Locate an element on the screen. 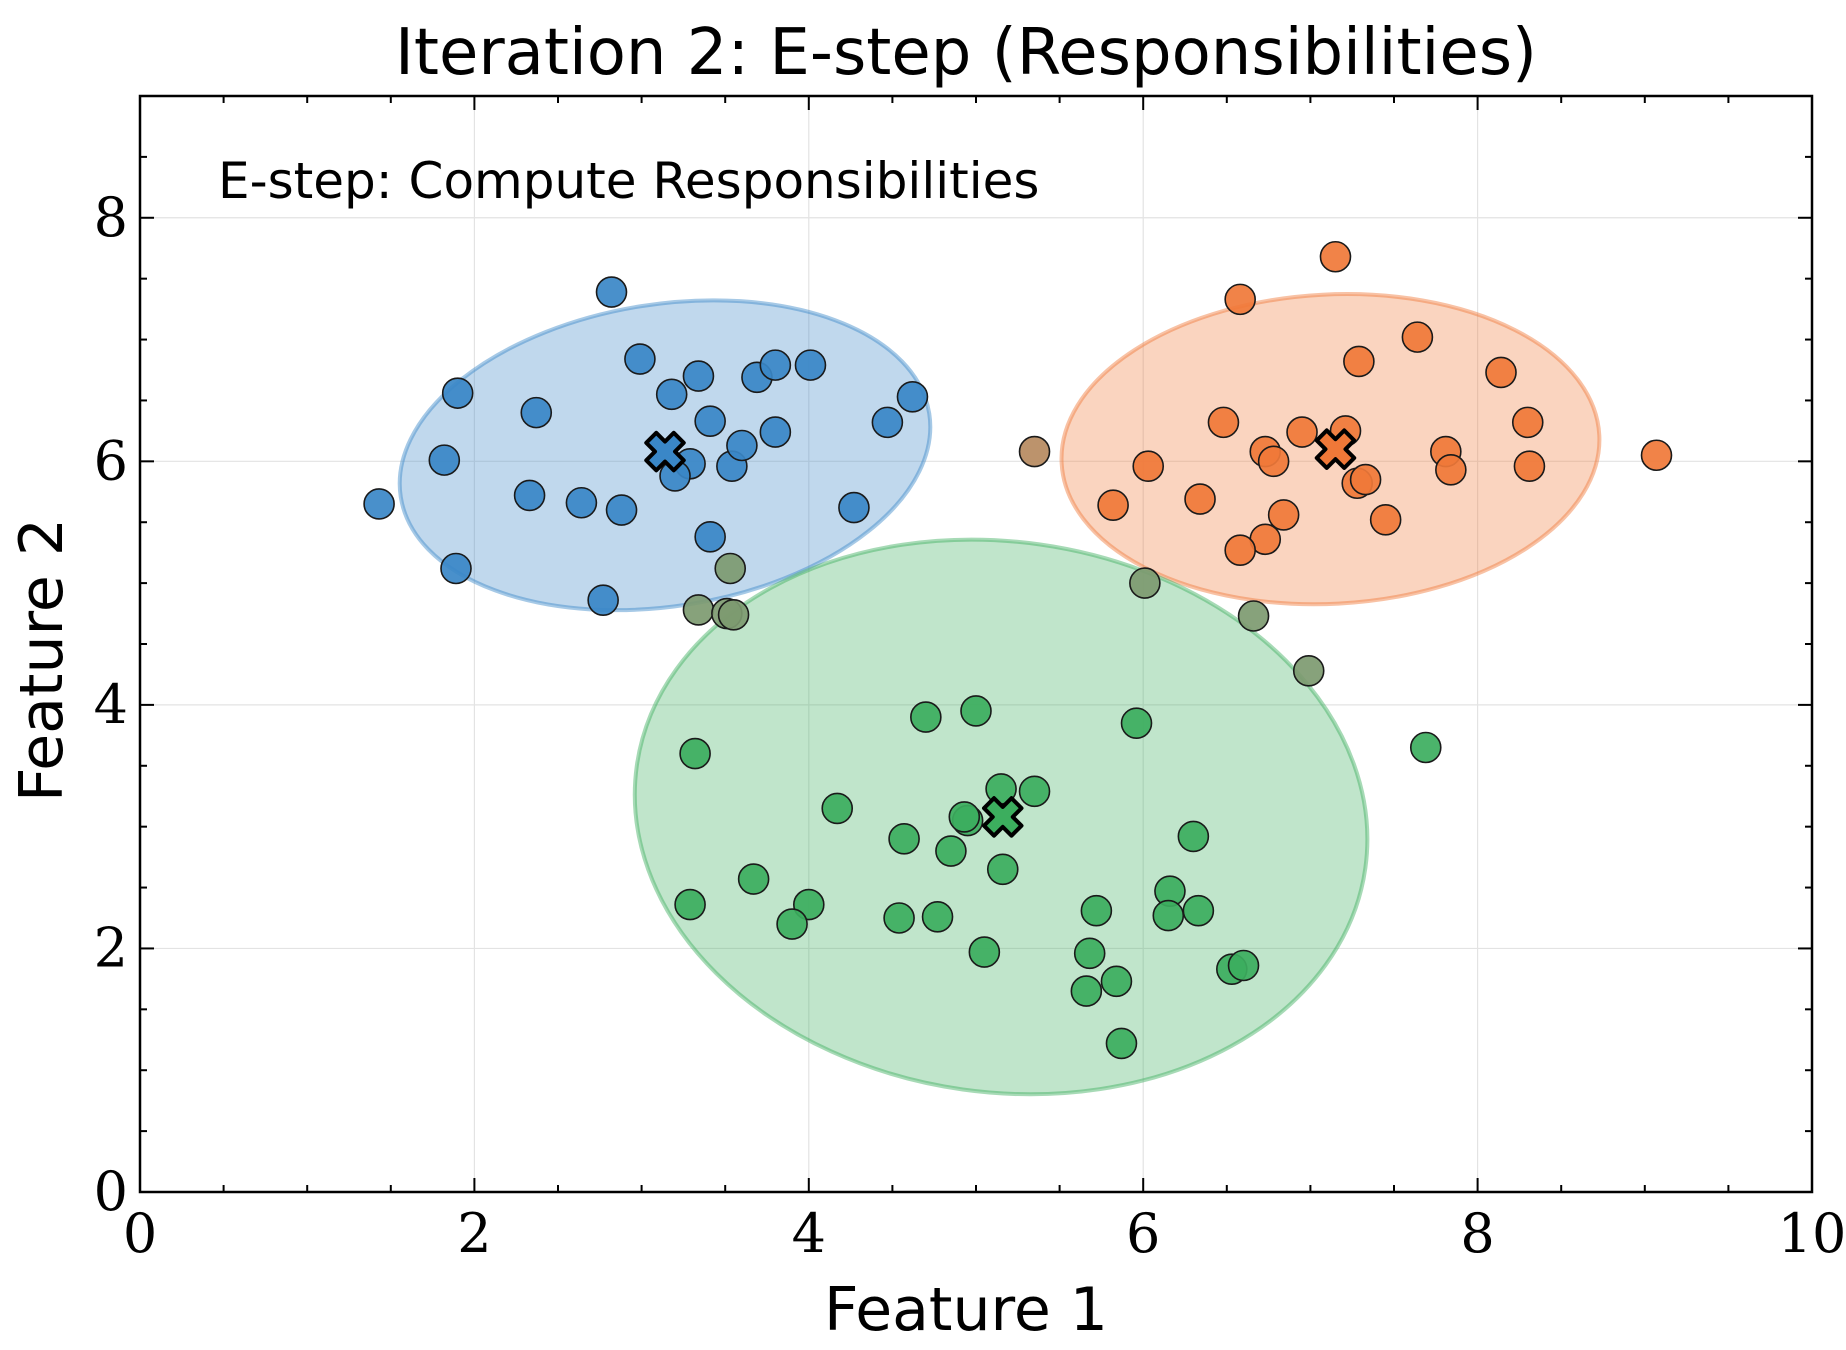 The width and height of the screenshot is (1846, 1350). x-tick-label: 0 is located at coordinates (140, 1233).